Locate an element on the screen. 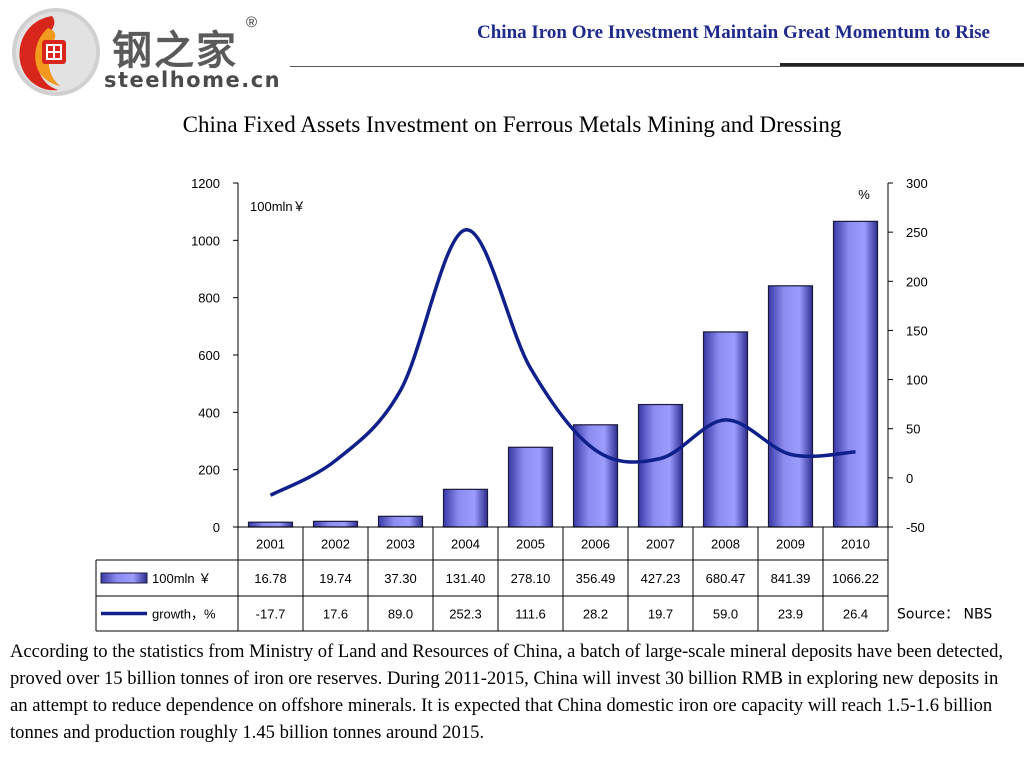 This screenshot has width=1024, height=768. right-unit-label: % is located at coordinates (864, 194).